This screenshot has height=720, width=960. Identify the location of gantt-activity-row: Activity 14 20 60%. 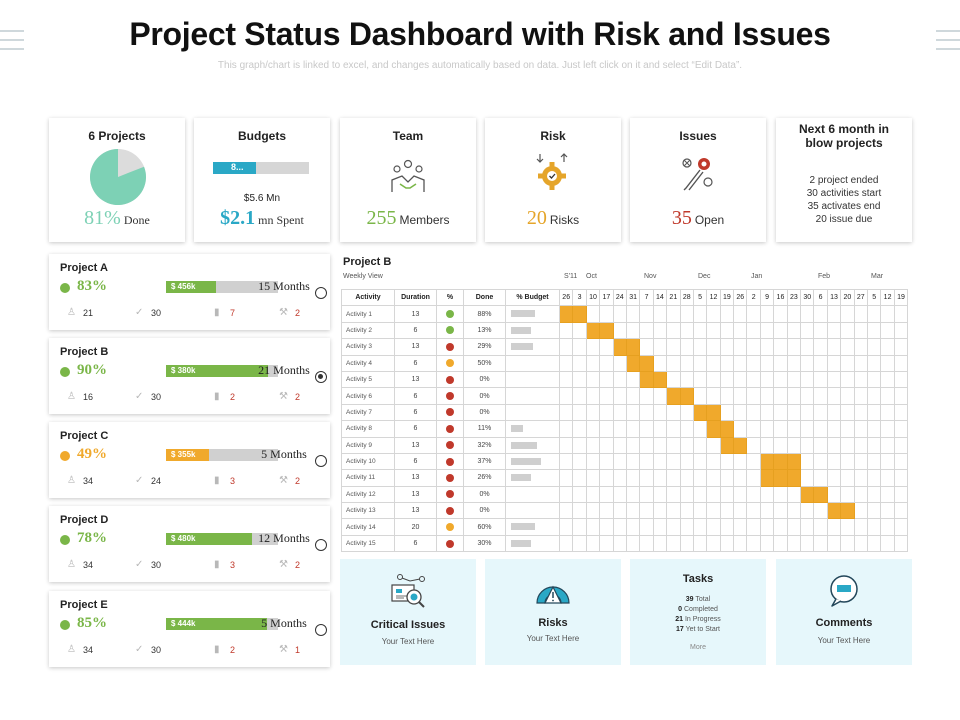
(625, 527).